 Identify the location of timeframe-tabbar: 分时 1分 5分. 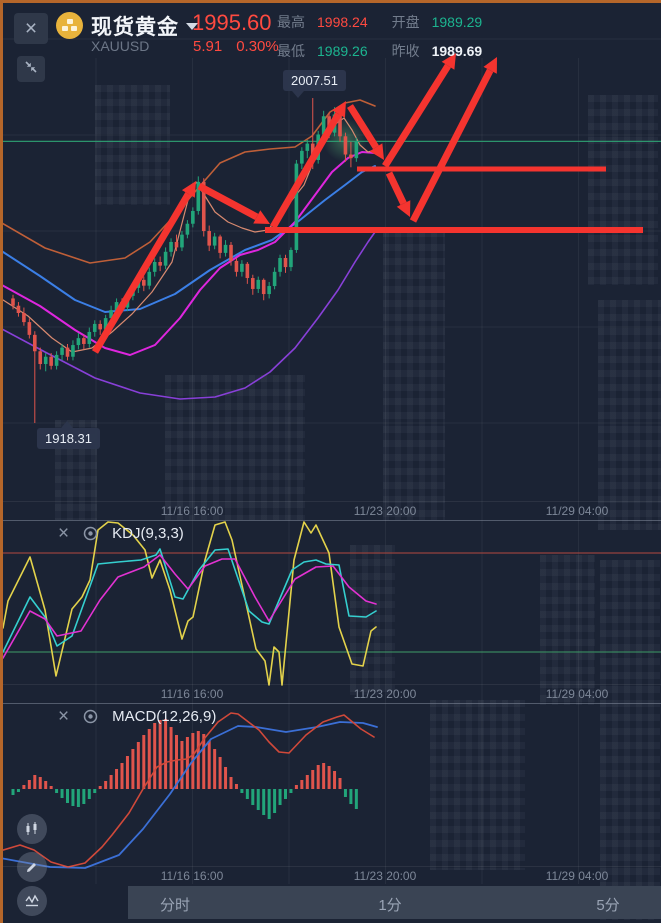
(394, 902).